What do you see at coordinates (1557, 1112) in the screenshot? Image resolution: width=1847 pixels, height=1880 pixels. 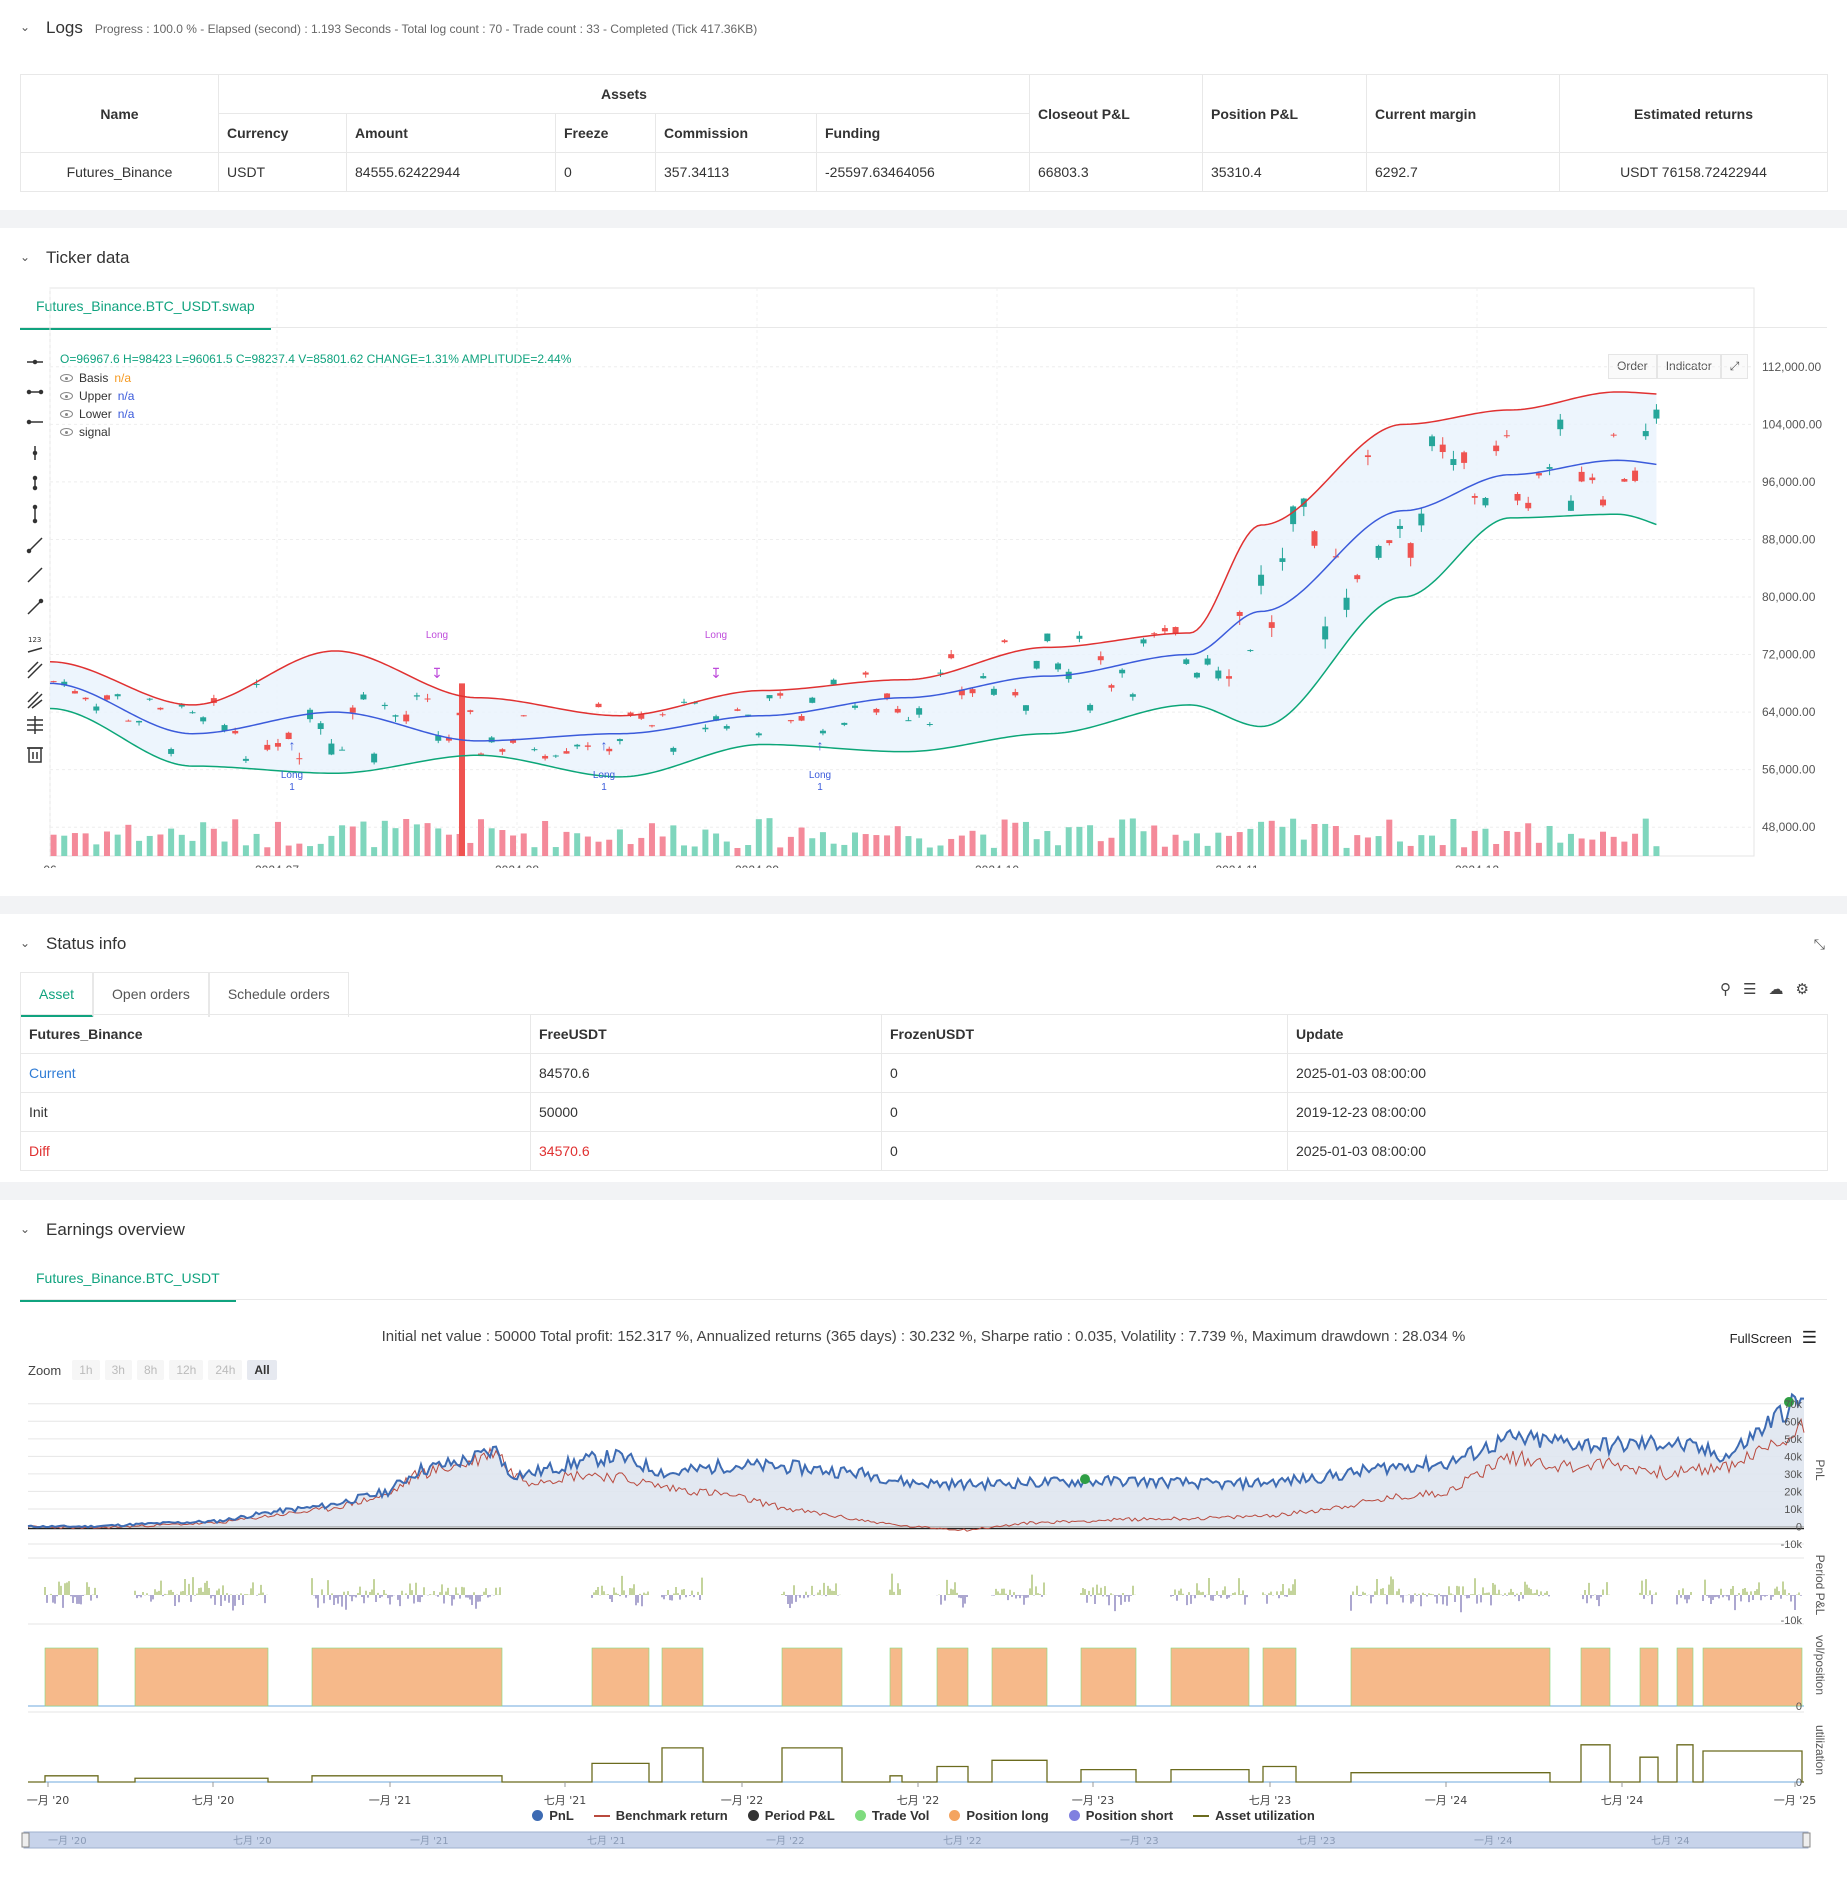 I see `cell: 2019-12-23 08:00:00` at bounding box center [1557, 1112].